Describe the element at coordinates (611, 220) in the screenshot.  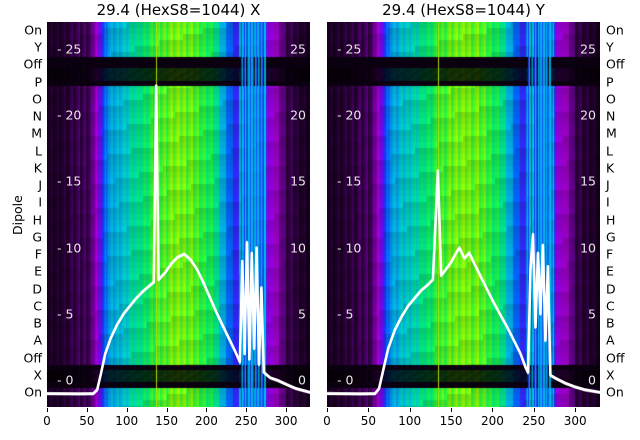
I see `category-label-right: H` at that location.